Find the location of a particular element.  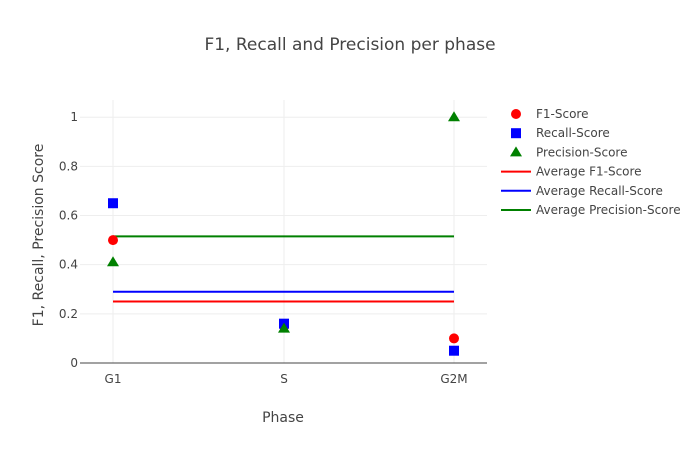

legend-label: Recall-Score is located at coordinates (573, 133).